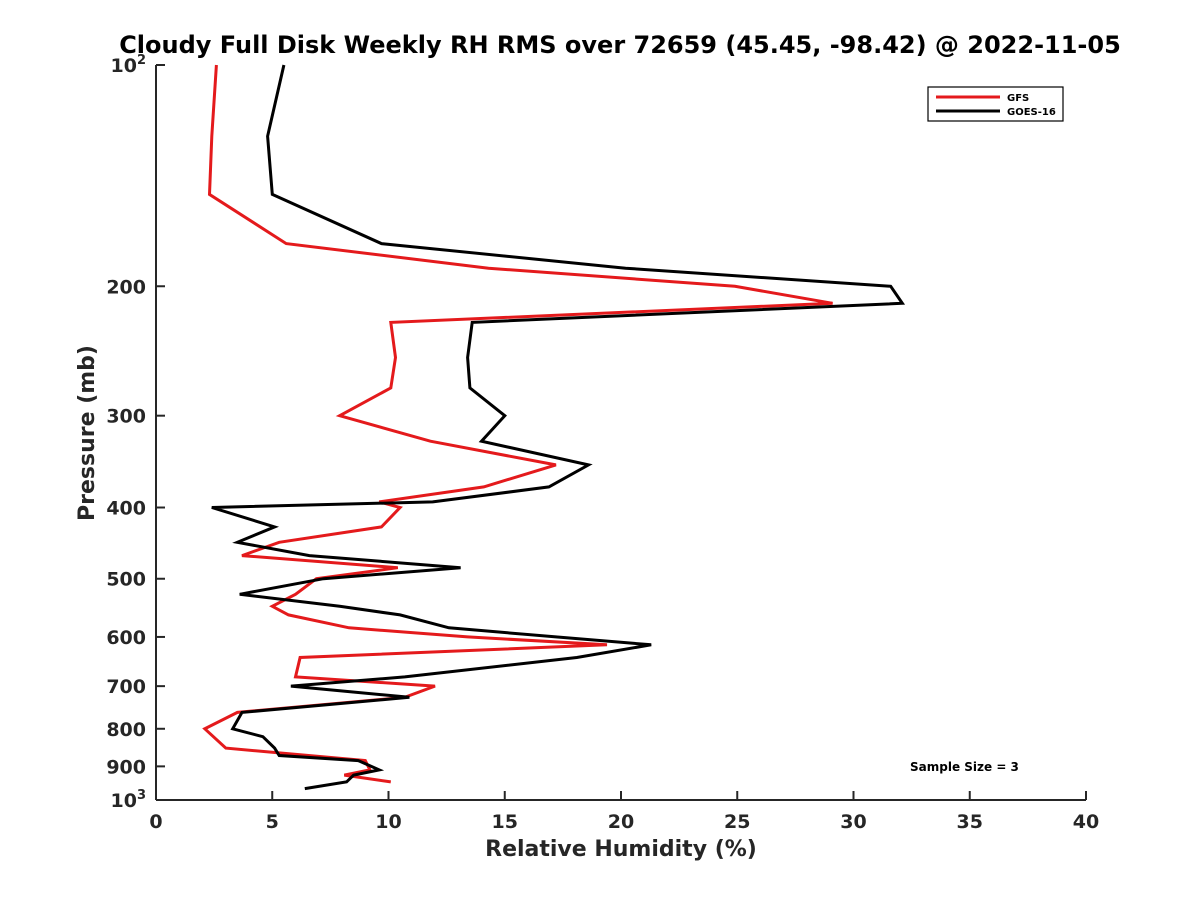  I want to click on x-tick-label: 20, so click(621, 822).